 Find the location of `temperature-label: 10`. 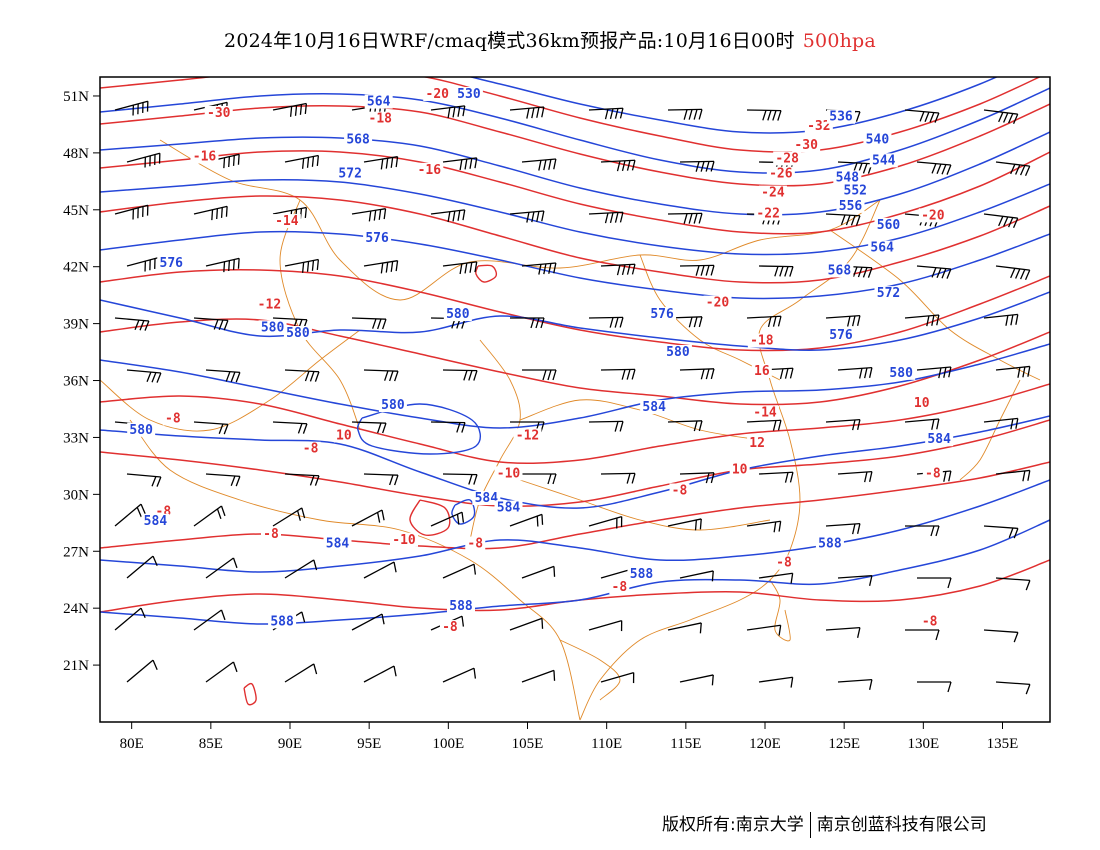

temperature-label: 10 is located at coordinates (922, 403).